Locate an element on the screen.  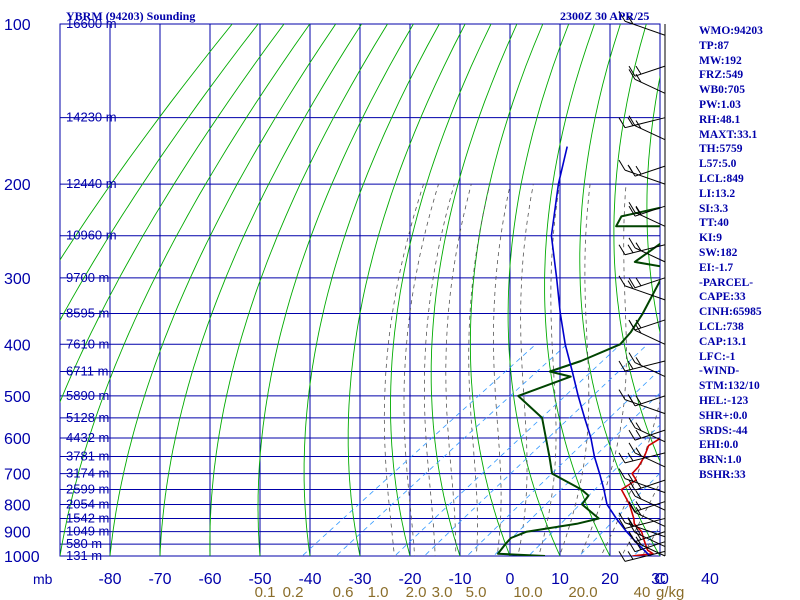
temperature-tick-label: -50 is located at coordinates (259, 579).